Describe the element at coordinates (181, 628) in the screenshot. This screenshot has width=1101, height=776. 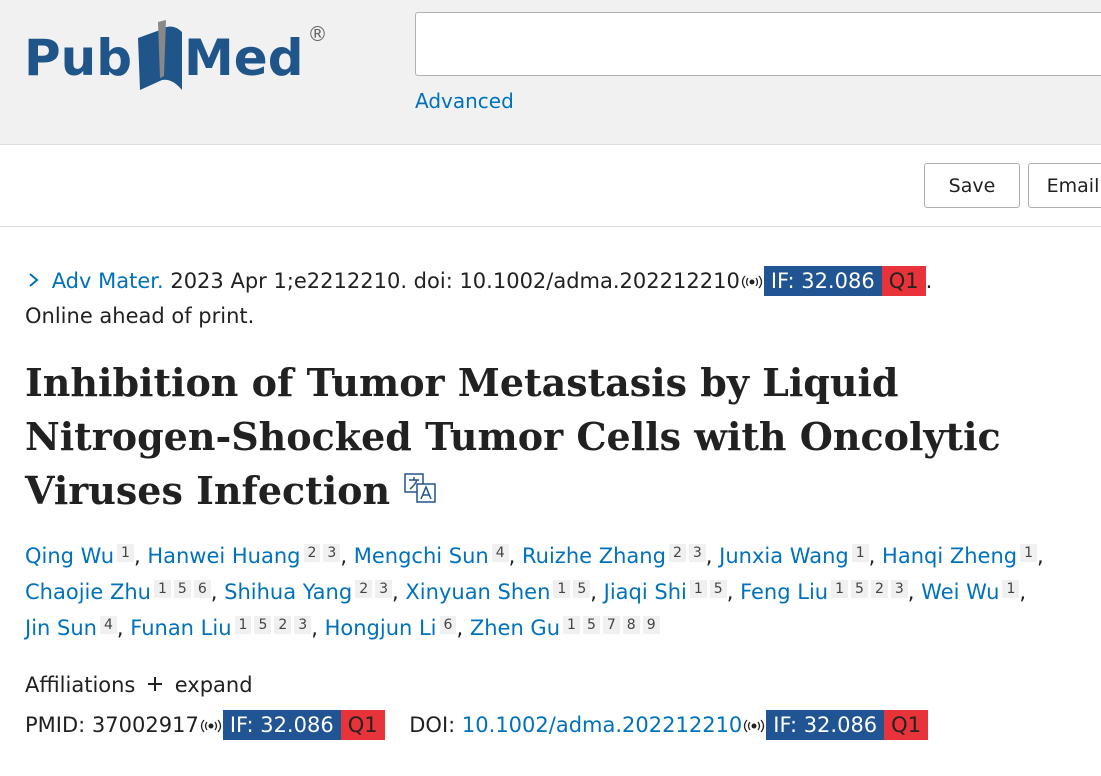
I see `author-name: Funan Liu` at that location.